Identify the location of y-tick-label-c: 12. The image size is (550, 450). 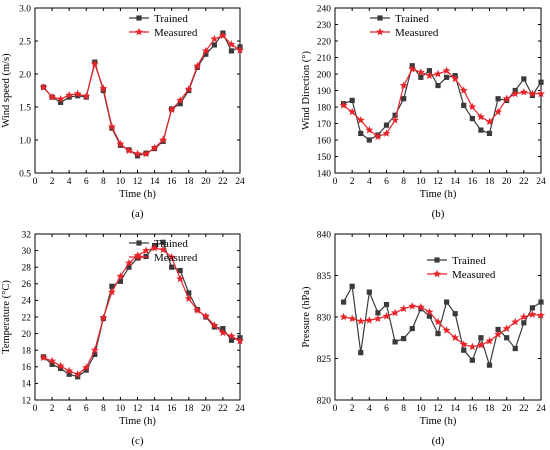
(27, 401).